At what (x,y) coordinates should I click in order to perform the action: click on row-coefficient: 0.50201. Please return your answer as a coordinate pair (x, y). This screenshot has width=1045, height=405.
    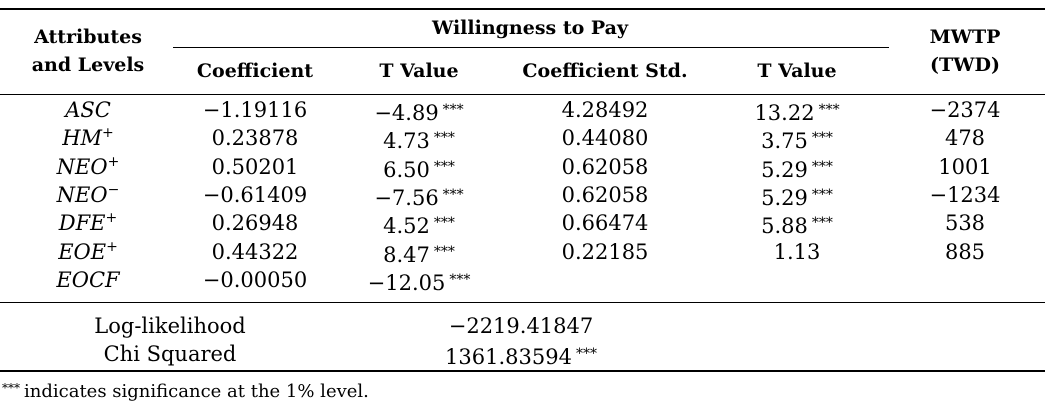
    Looking at the image, I should click on (255, 166).